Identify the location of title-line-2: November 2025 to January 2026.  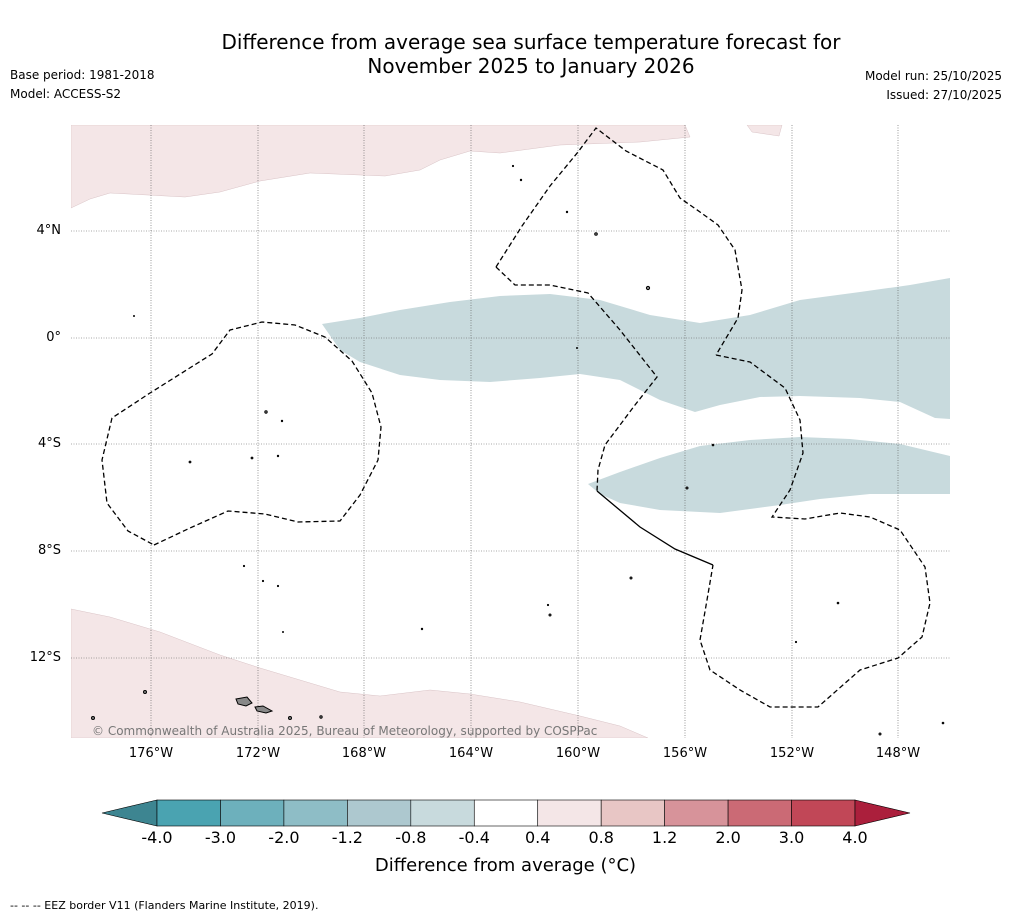
(531, 66).